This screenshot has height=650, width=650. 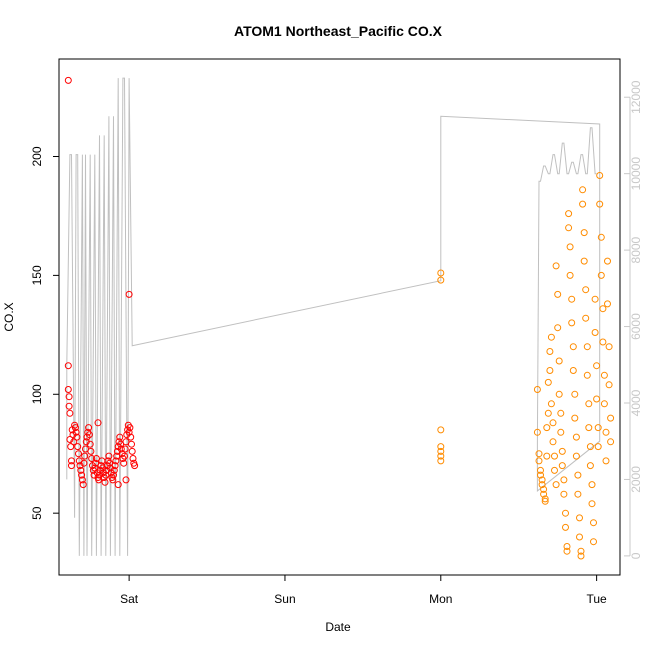 I want to click on chart-title: ATOM1 Northeast_Pacific CO.X, so click(x=338, y=31).